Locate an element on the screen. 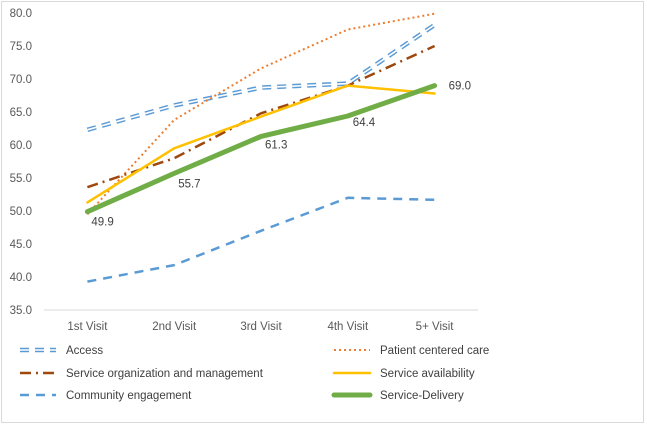 This screenshot has width=647, height=426. y-tick-label: 50.0 is located at coordinates (21, 212).